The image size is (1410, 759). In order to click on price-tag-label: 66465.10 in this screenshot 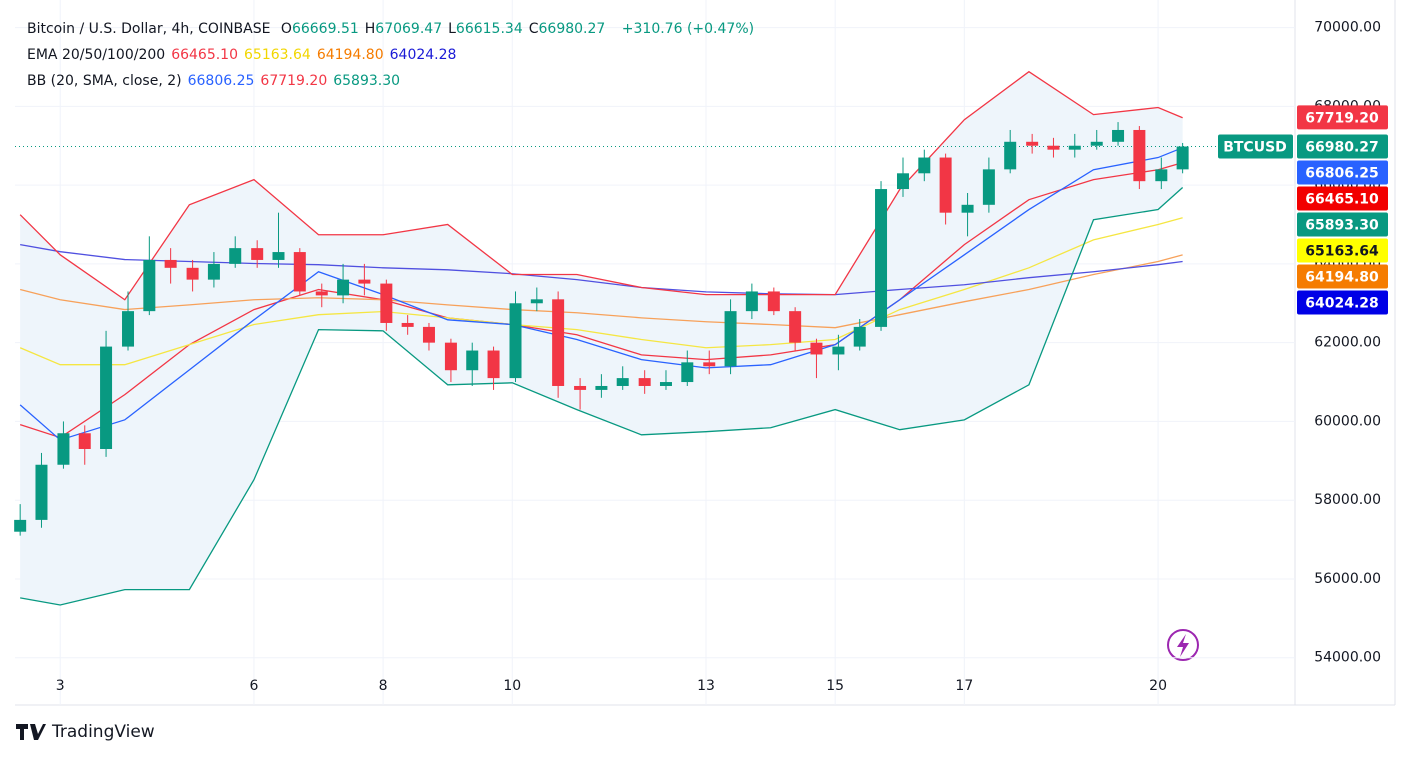, I will do `click(1342, 200)`.